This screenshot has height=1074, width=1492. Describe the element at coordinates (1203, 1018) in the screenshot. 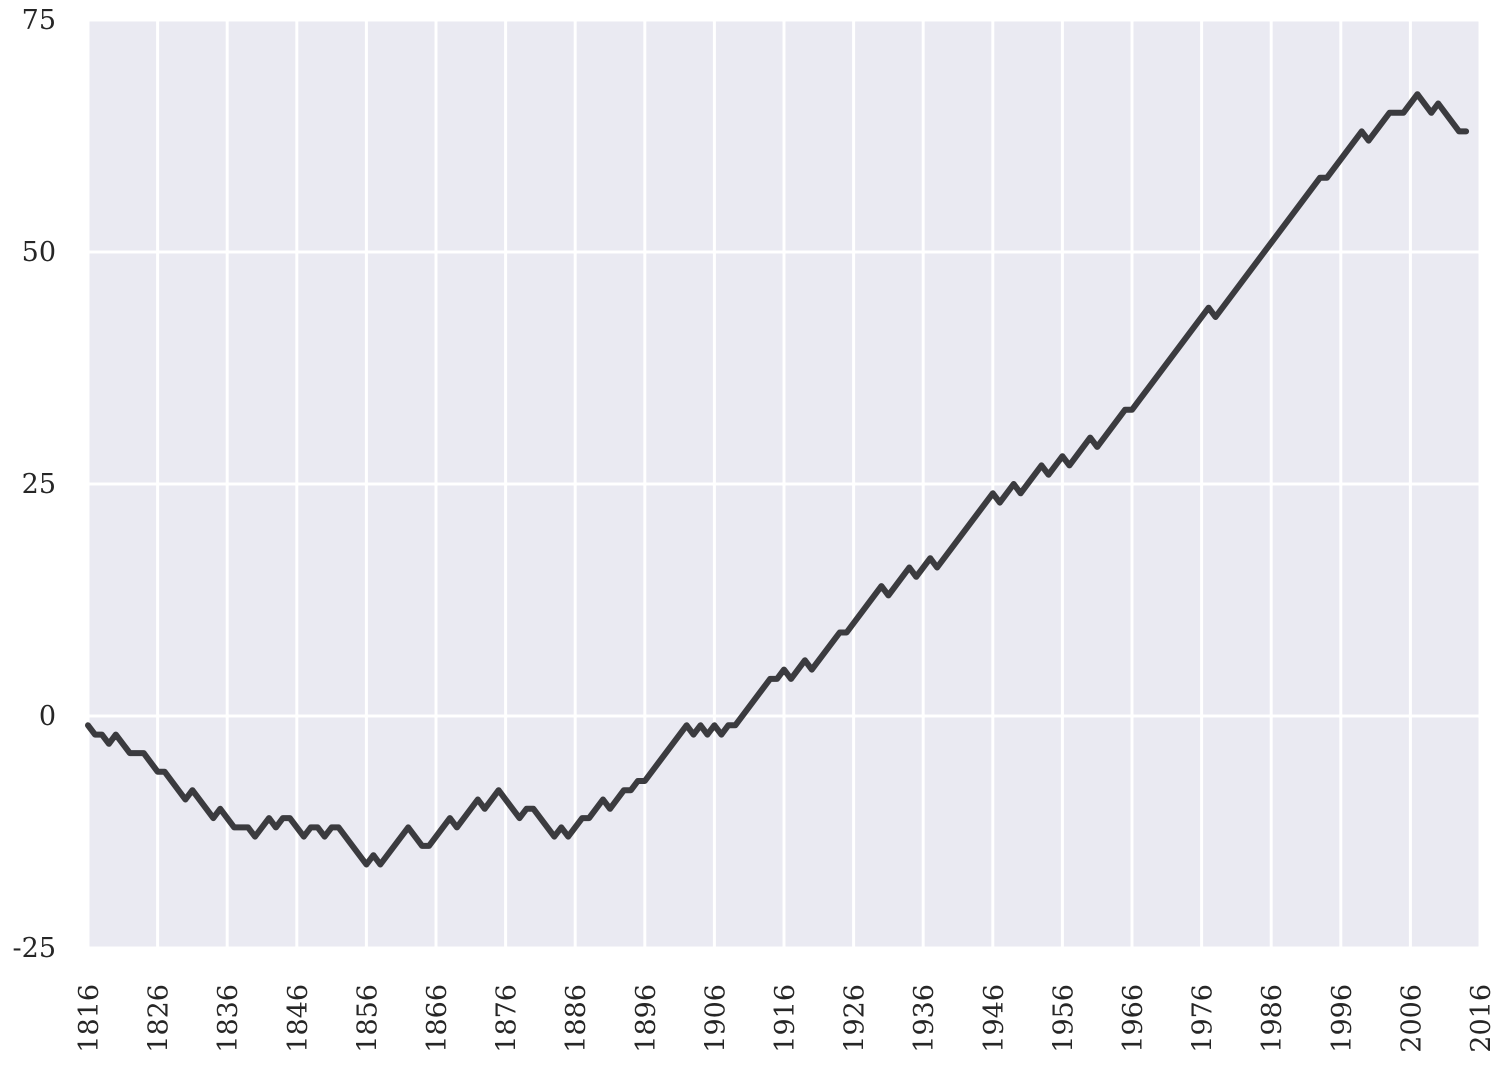

I see `x-tick-label: 1976` at that location.